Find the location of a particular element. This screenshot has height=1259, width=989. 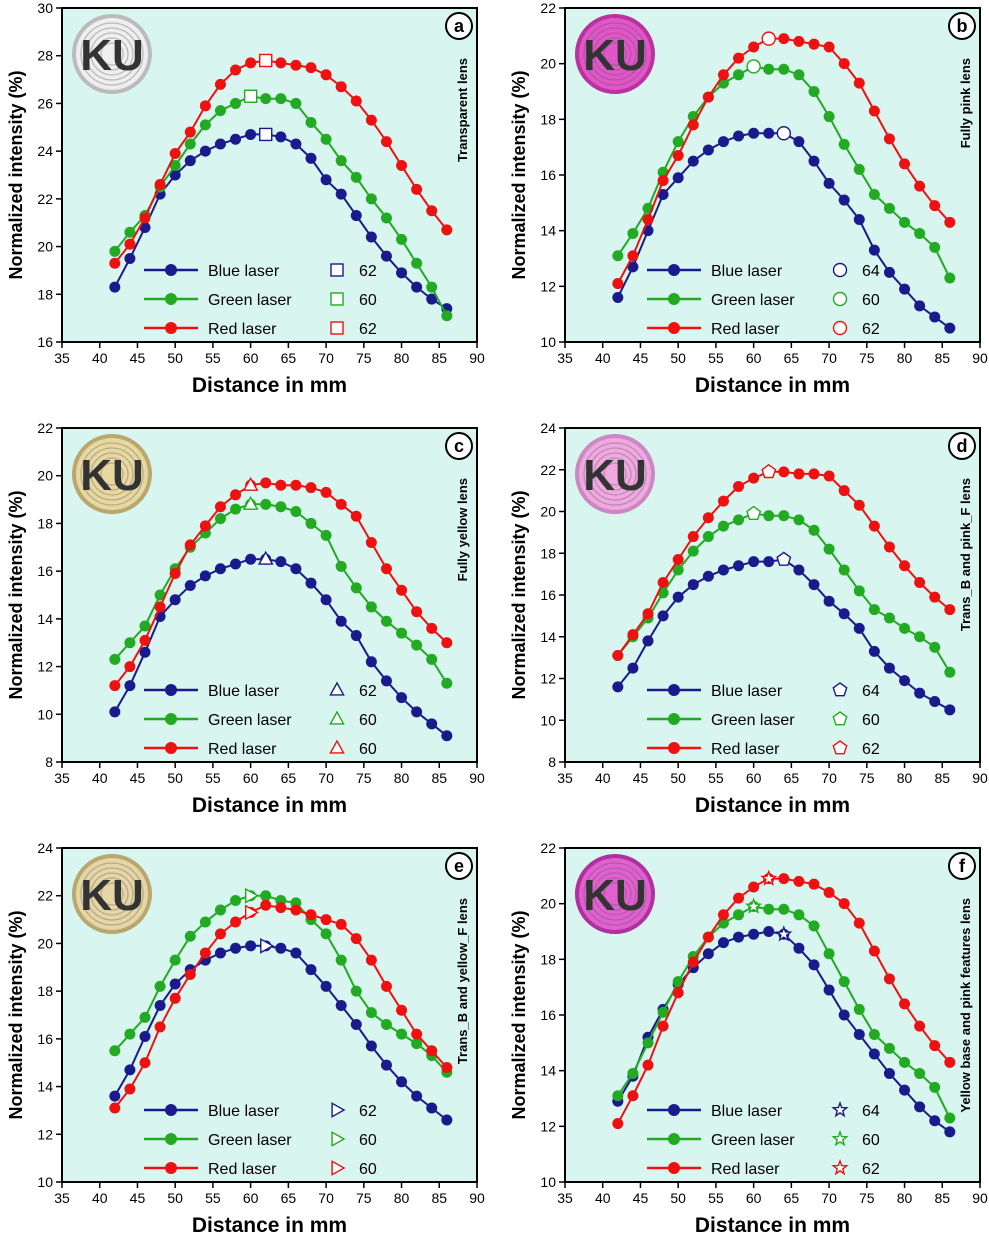

y-axis-title: Normalized intensity (%) is located at coordinates (519, 174).